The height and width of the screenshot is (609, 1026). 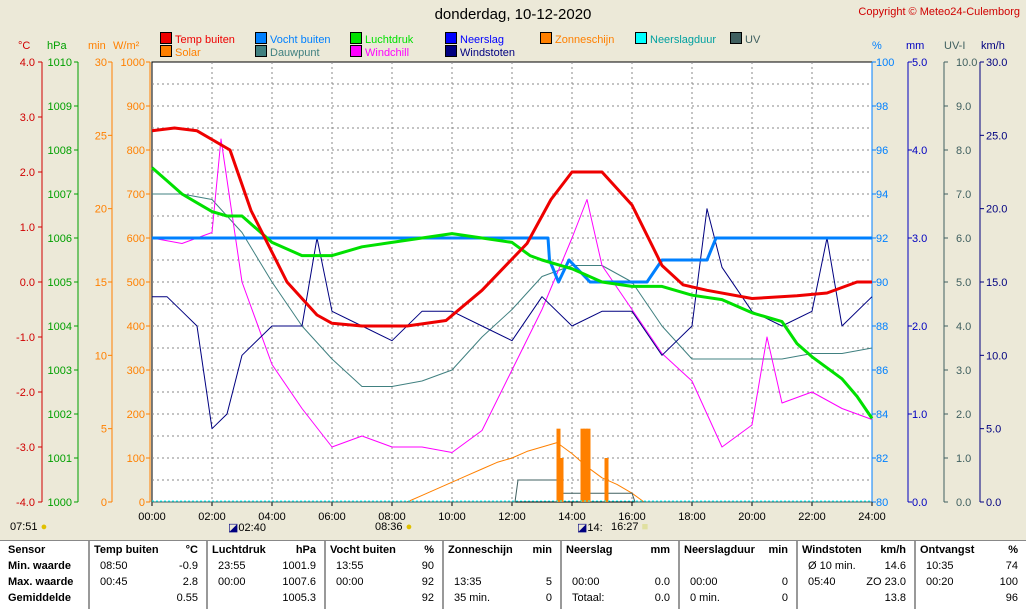 I want to click on tick-label-pressure_hpa: 1007, so click(x=60, y=195).